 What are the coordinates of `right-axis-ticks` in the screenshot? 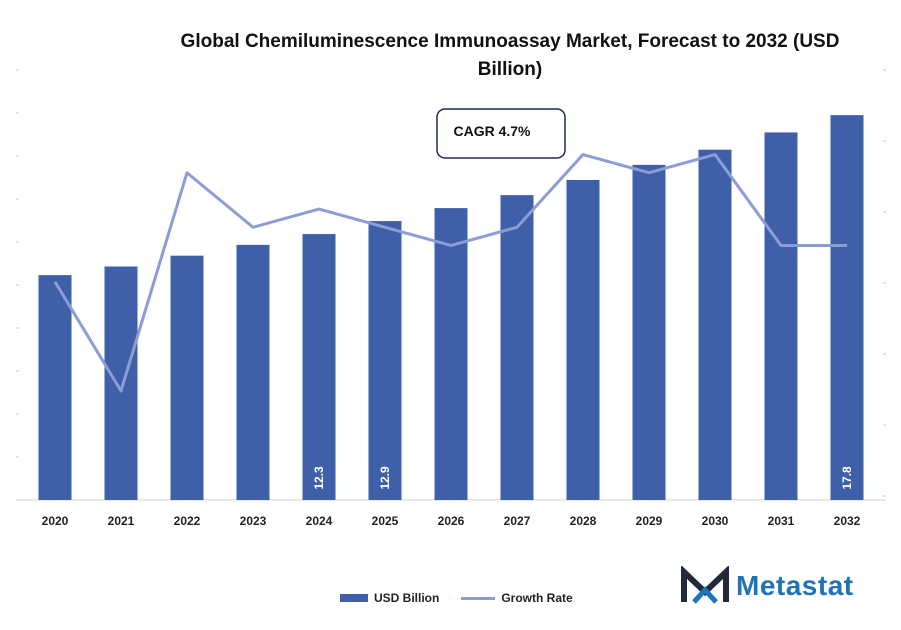 It's located at (884, 283).